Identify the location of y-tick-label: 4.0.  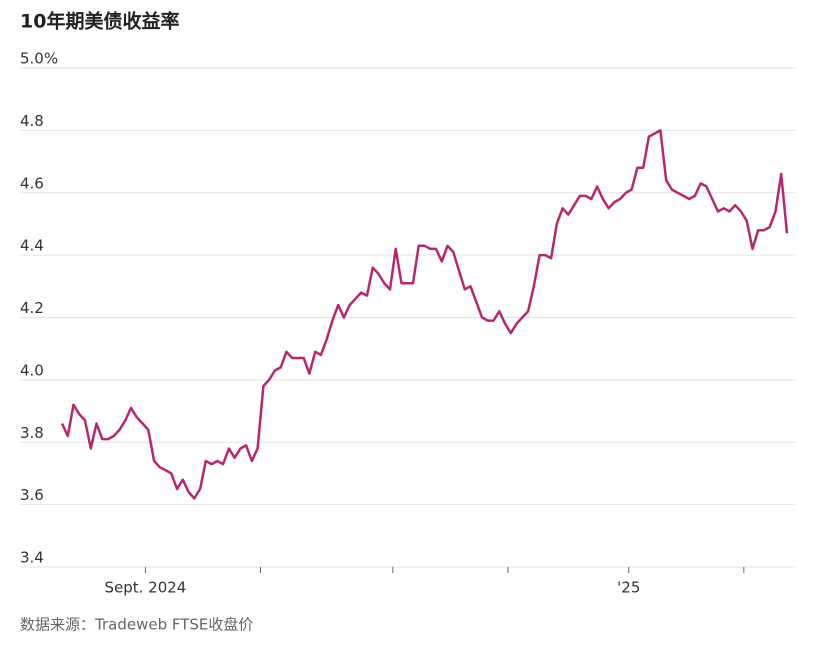
(32, 370).